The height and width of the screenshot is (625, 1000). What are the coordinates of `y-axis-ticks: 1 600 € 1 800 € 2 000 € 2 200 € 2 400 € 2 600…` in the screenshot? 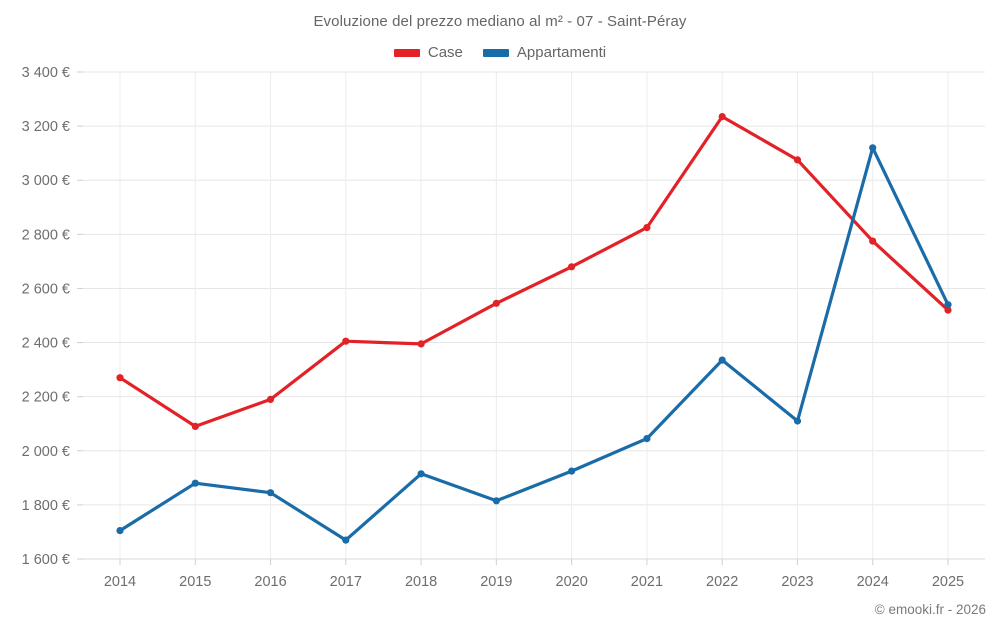 It's located at (46, 316).